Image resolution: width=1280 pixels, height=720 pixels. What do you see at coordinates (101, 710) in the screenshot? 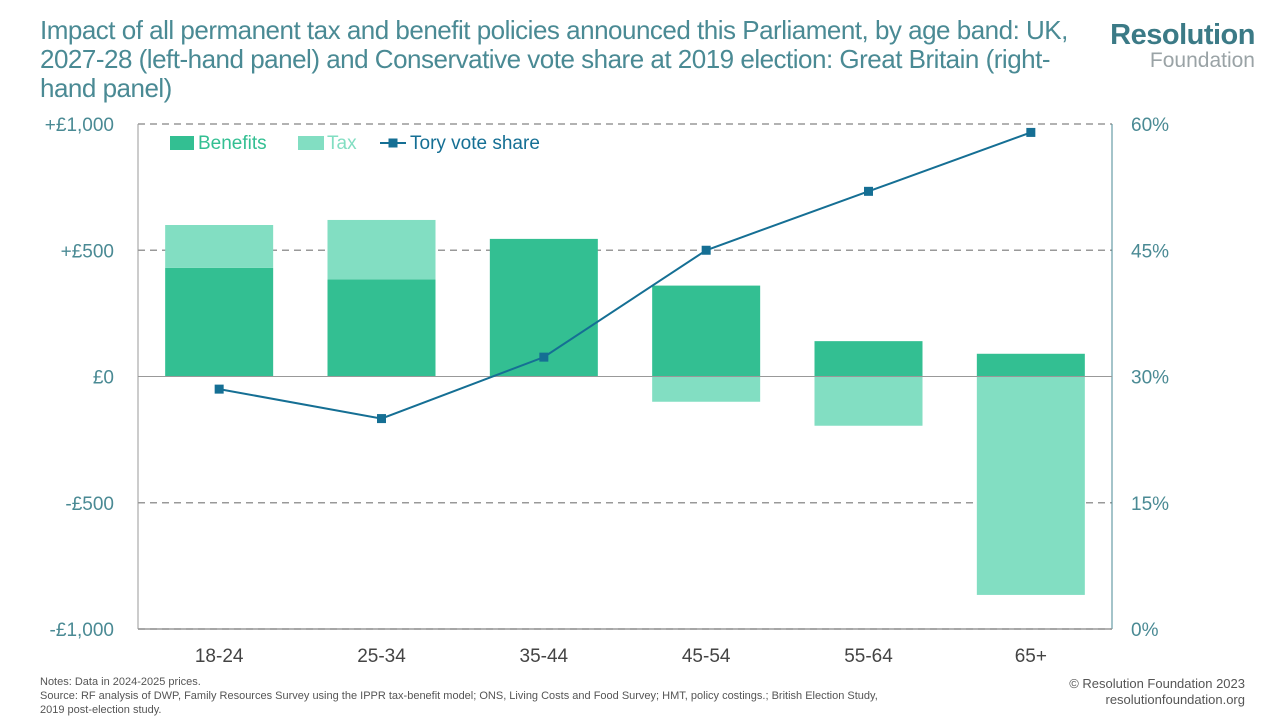
I see `notes-line3: 2019 post-election study.` at bounding box center [101, 710].